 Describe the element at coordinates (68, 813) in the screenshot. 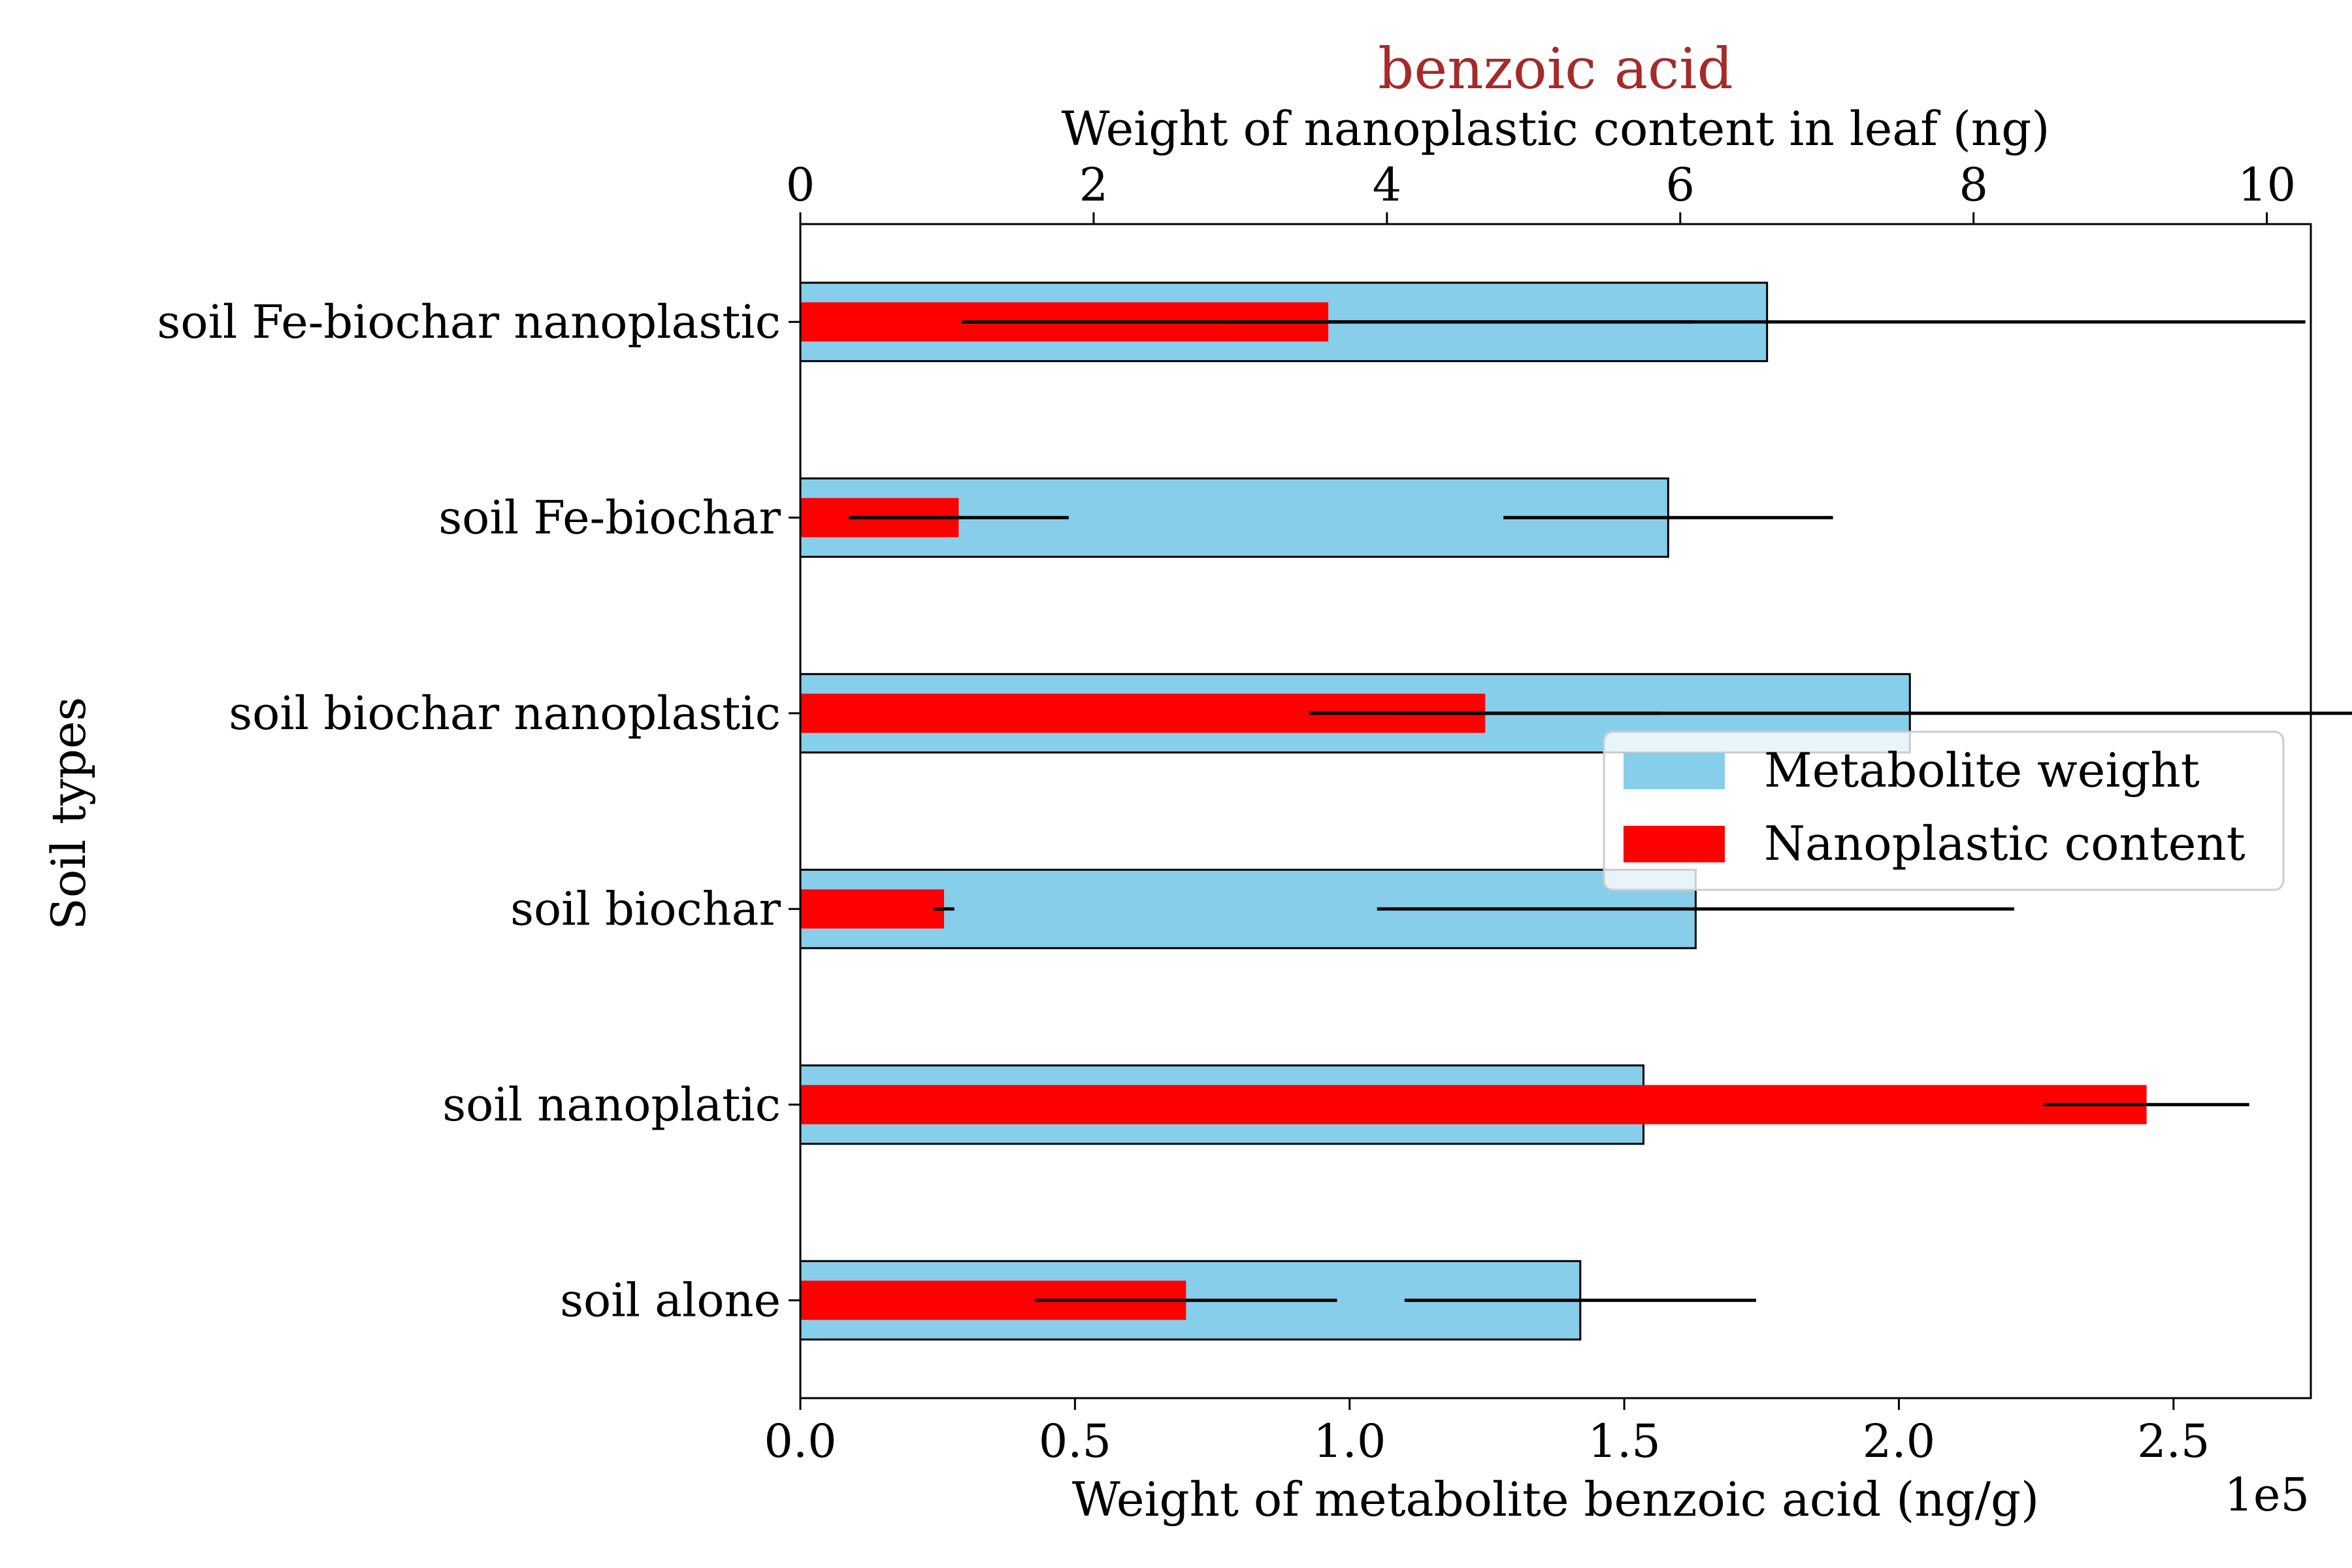

I see `y-axis-label: Soil types` at that location.